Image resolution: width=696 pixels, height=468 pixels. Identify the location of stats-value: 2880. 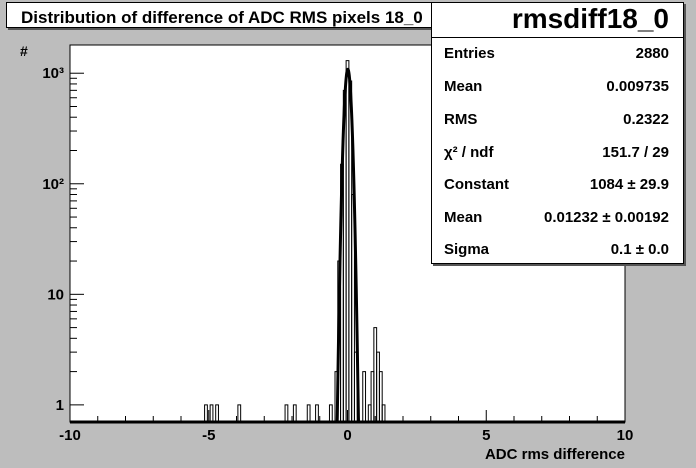
(652, 53).